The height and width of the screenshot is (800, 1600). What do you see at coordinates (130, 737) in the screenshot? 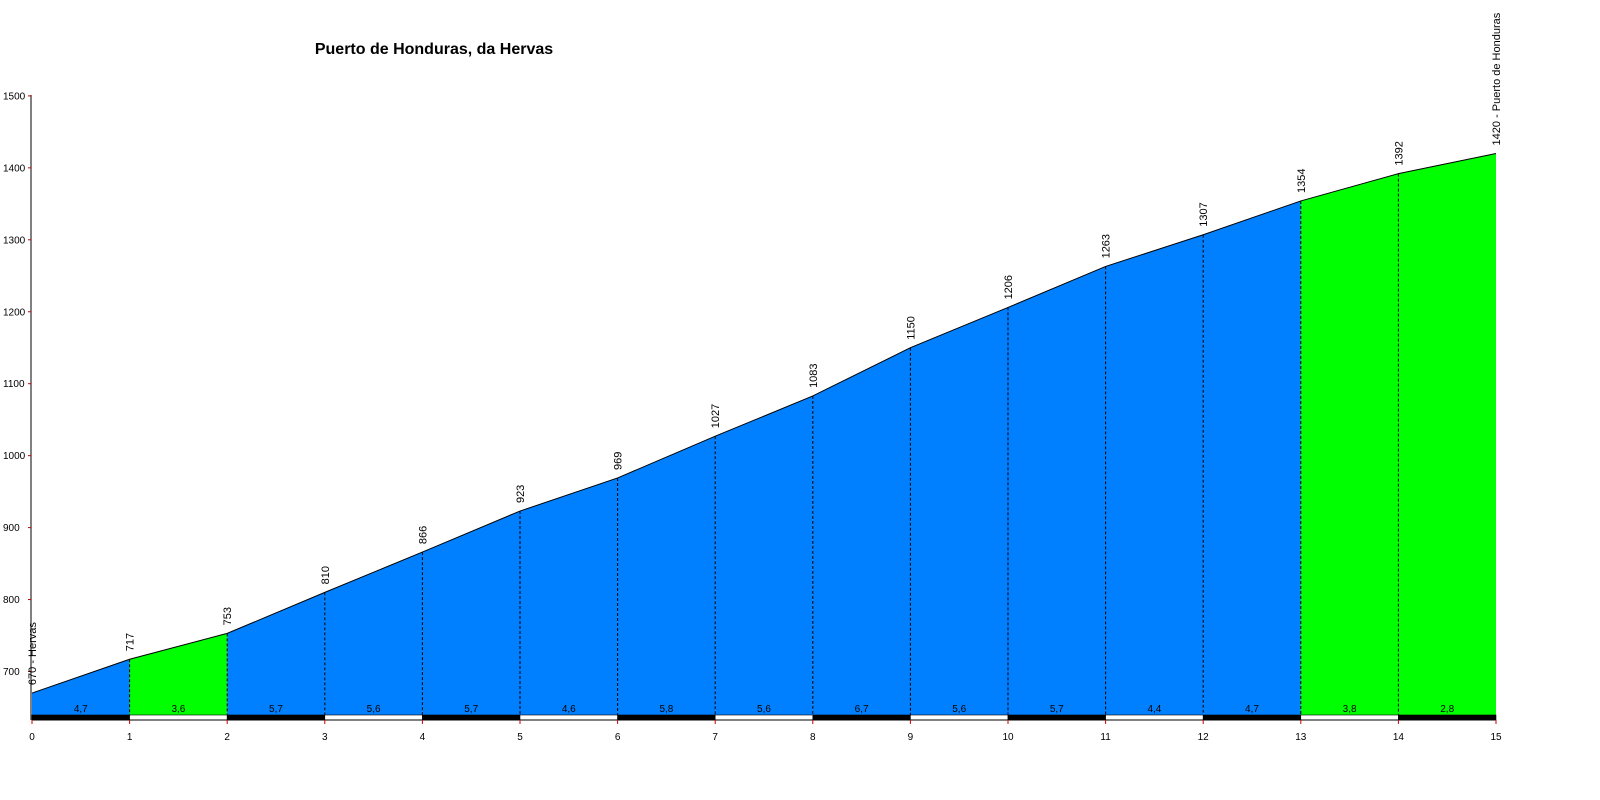
I see `x-tick-label: 1` at bounding box center [130, 737].